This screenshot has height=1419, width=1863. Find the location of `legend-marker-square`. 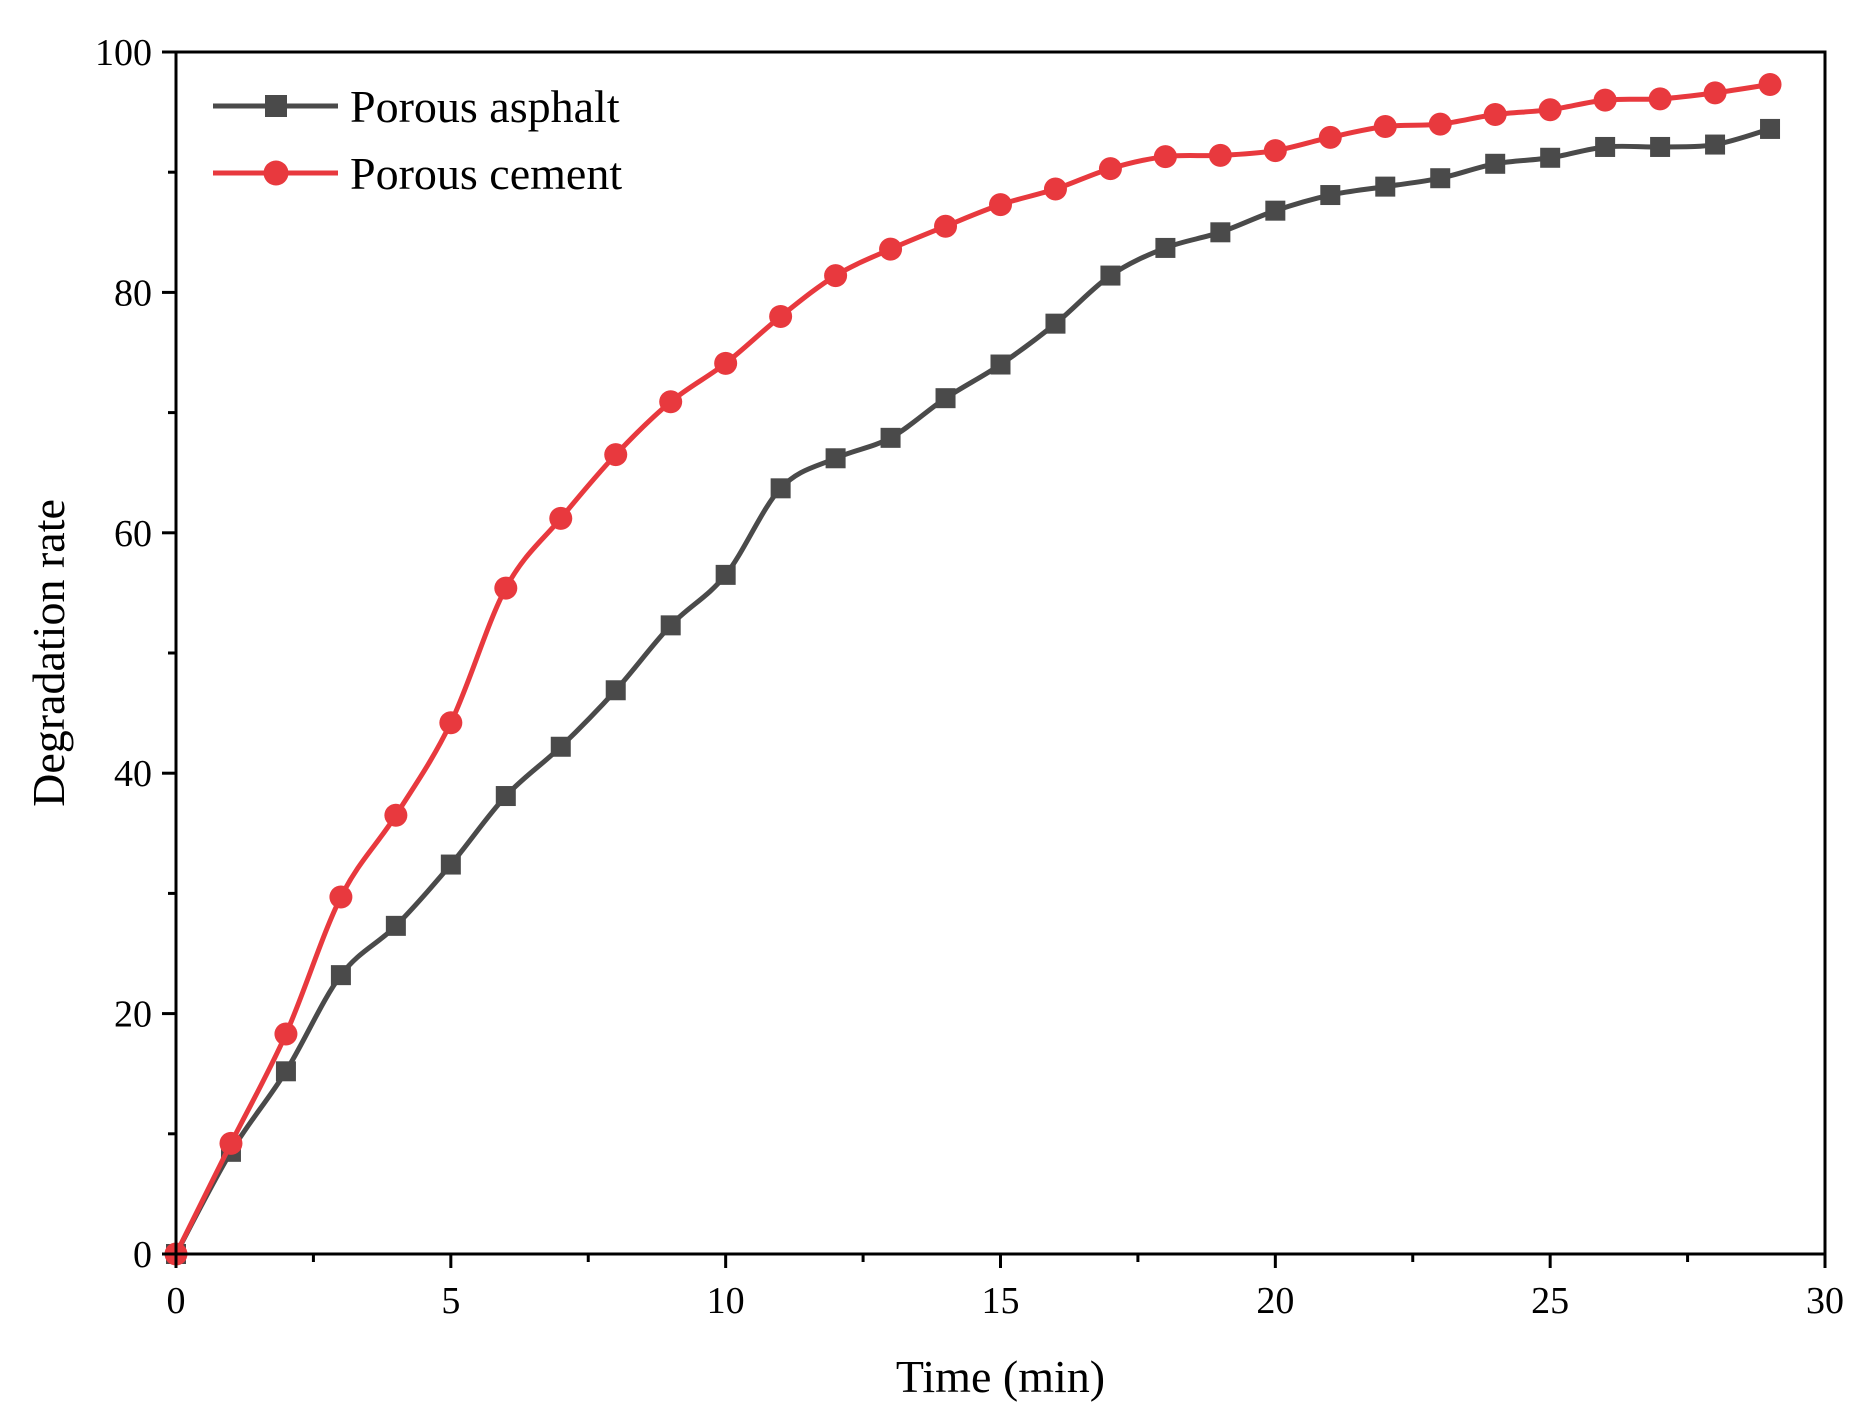

legend-marker-square is located at coordinates (276, 106).